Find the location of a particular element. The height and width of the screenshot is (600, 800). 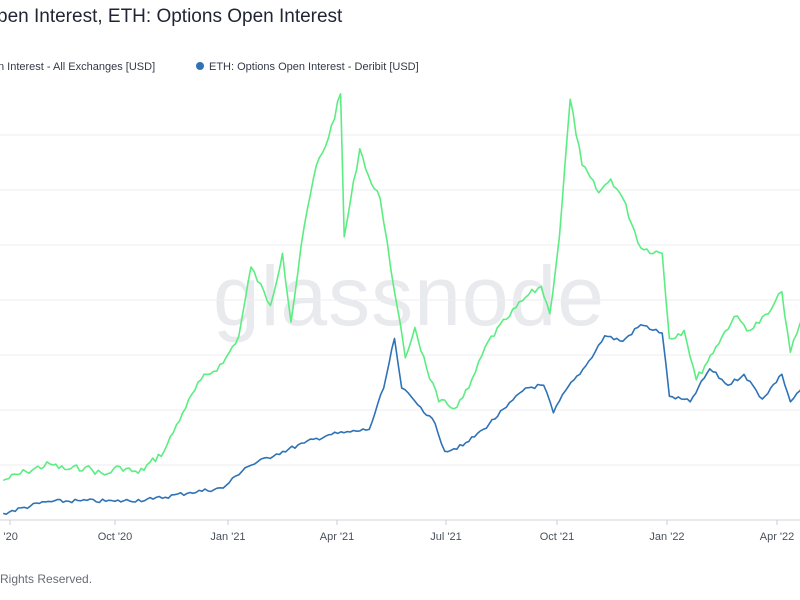

x-tick-label: Oct '20 is located at coordinates (115, 537).